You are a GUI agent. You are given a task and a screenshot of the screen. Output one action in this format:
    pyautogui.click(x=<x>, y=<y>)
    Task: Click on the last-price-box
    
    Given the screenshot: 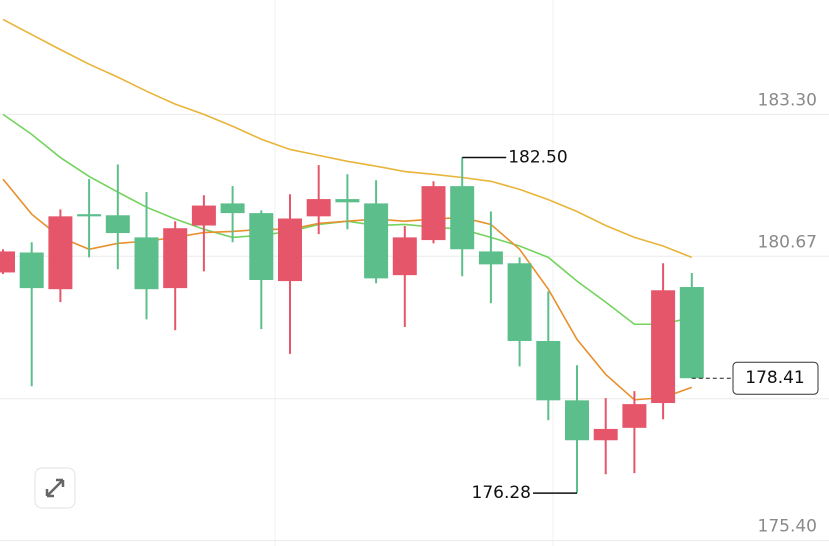 What is the action you would take?
    pyautogui.click(x=775, y=378)
    